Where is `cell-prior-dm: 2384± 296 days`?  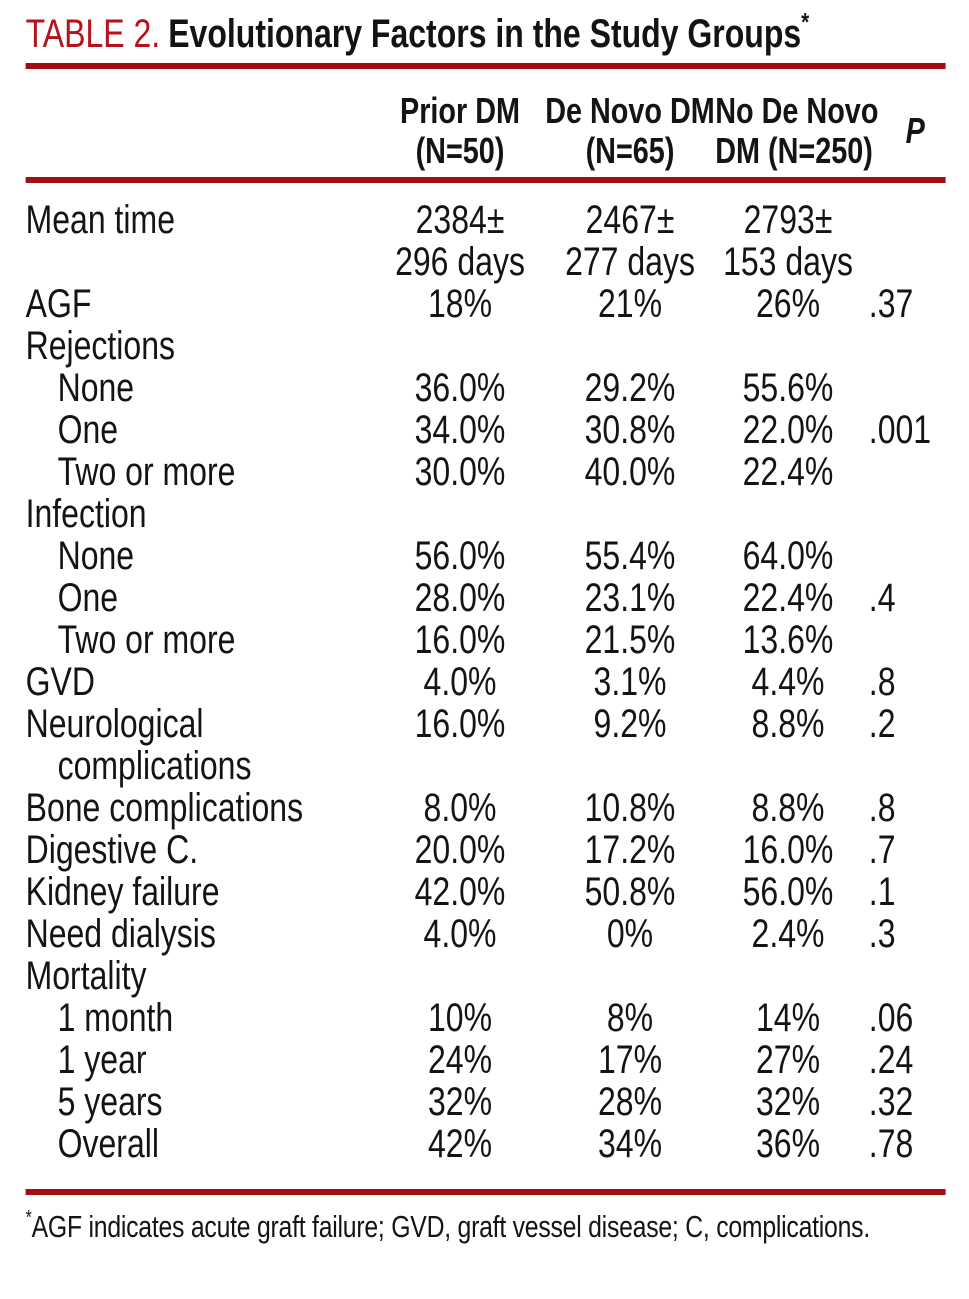
cell-prior-dm: 2384± 296 days is located at coordinates (460, 241).